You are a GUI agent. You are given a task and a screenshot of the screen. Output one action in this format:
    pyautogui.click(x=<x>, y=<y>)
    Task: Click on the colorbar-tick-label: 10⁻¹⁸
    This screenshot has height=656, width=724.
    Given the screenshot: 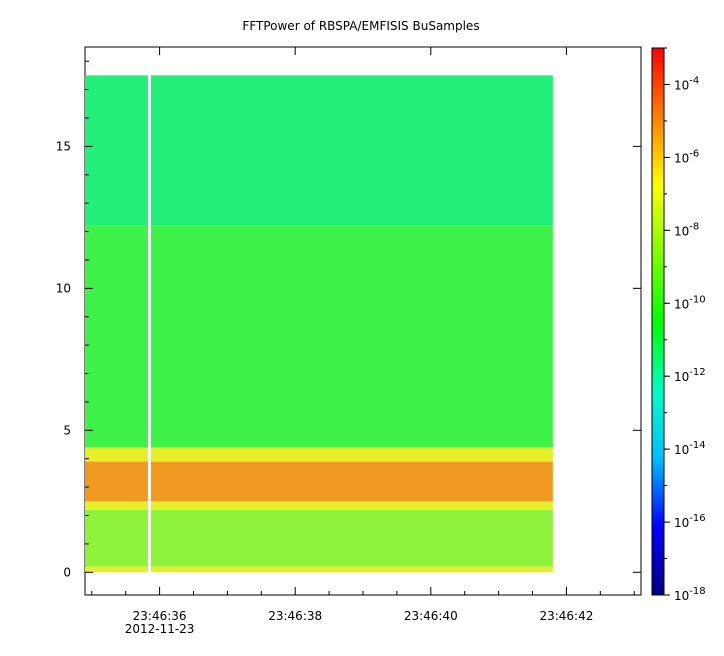 What is the action you would take?
    pyautogui.click(x=690, y=594)
    